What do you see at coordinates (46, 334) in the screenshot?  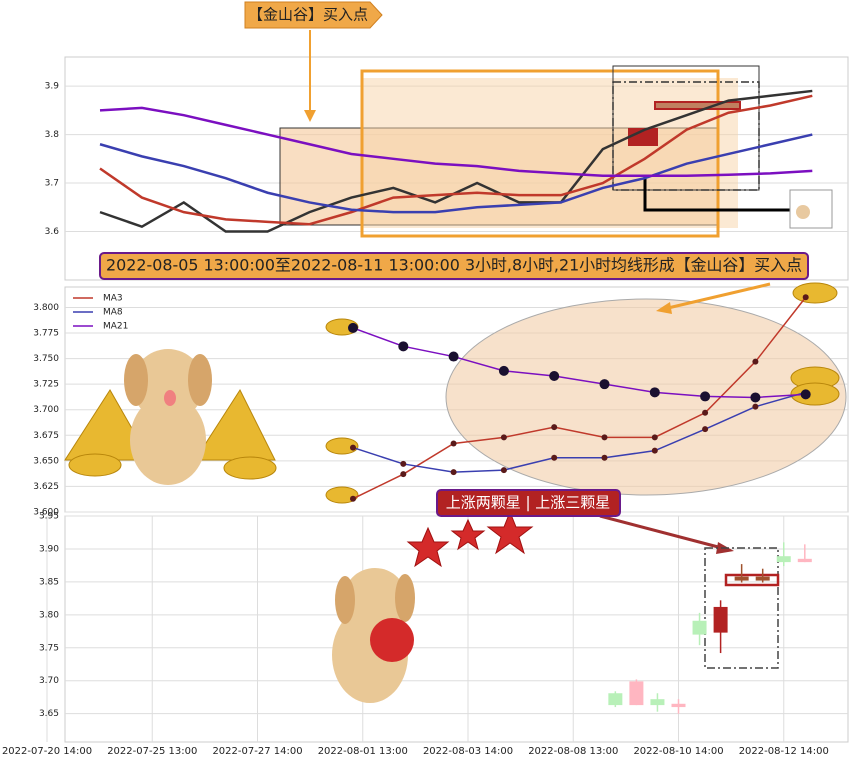 I see `y-tick-label: 3.775` at bounding box center [46, 334].